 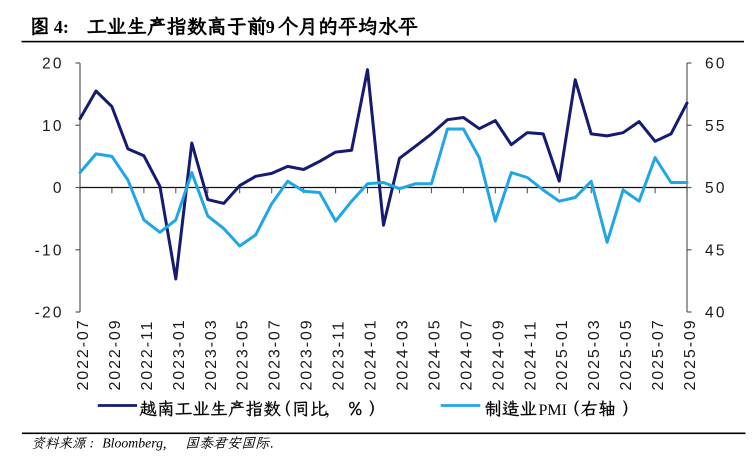 I want to click on svg-text: 4:, so click(x=61, y=27).